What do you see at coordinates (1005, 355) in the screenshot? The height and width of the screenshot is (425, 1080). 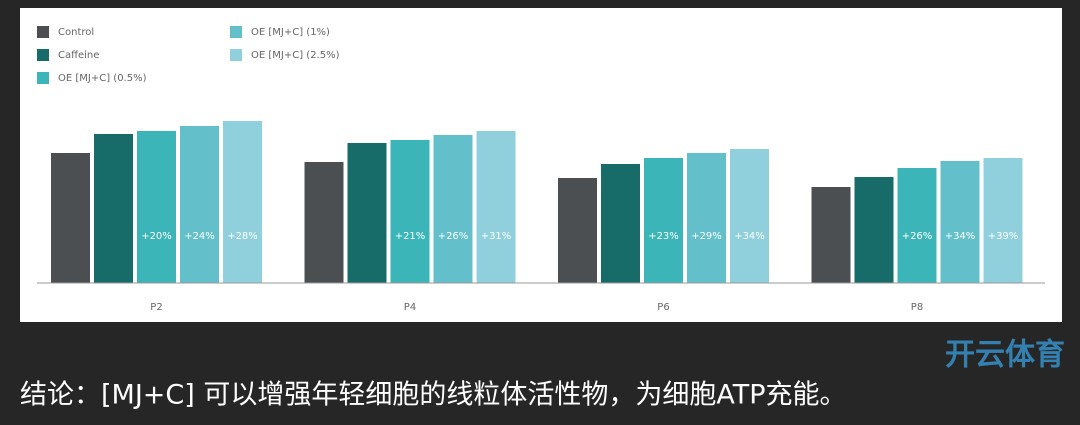 I see `watermark: 开云体育` at bounding box center [1005, 355].